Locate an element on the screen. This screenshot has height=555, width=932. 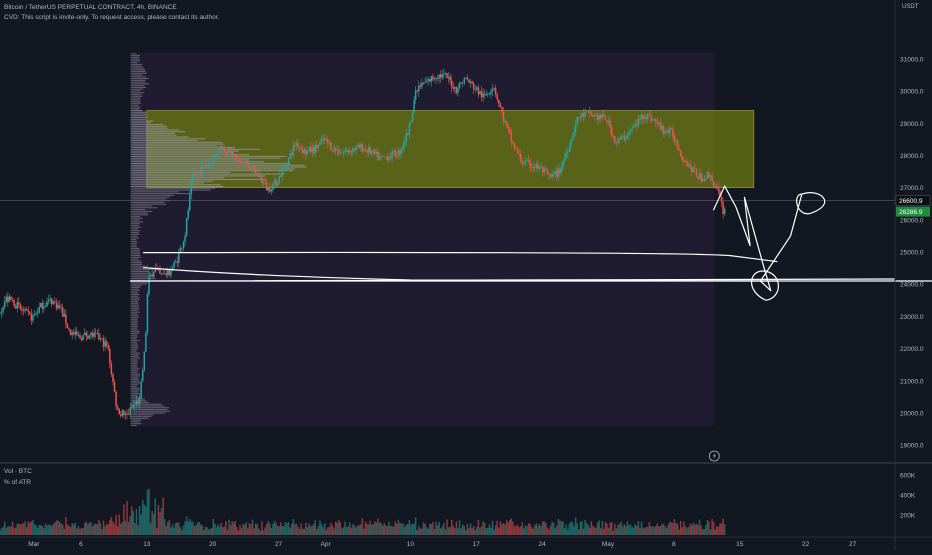
time-axis-tick-label: 17 is located at coordinates (477, 544).